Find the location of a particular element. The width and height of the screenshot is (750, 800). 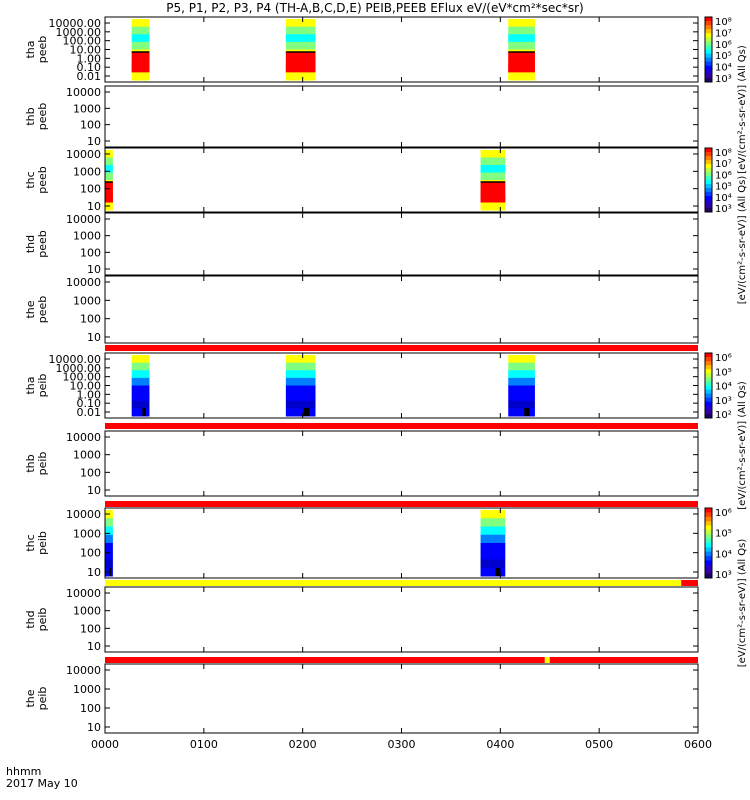

x-axis-label-date: 2017 May 10 is located at coordinates (42, 783).